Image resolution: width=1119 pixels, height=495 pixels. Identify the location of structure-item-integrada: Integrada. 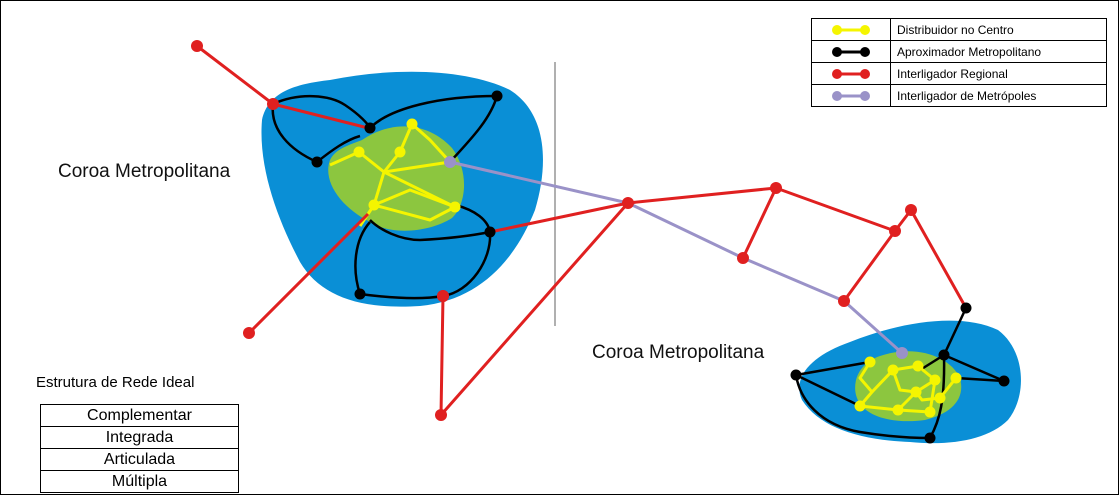
(139, 438).